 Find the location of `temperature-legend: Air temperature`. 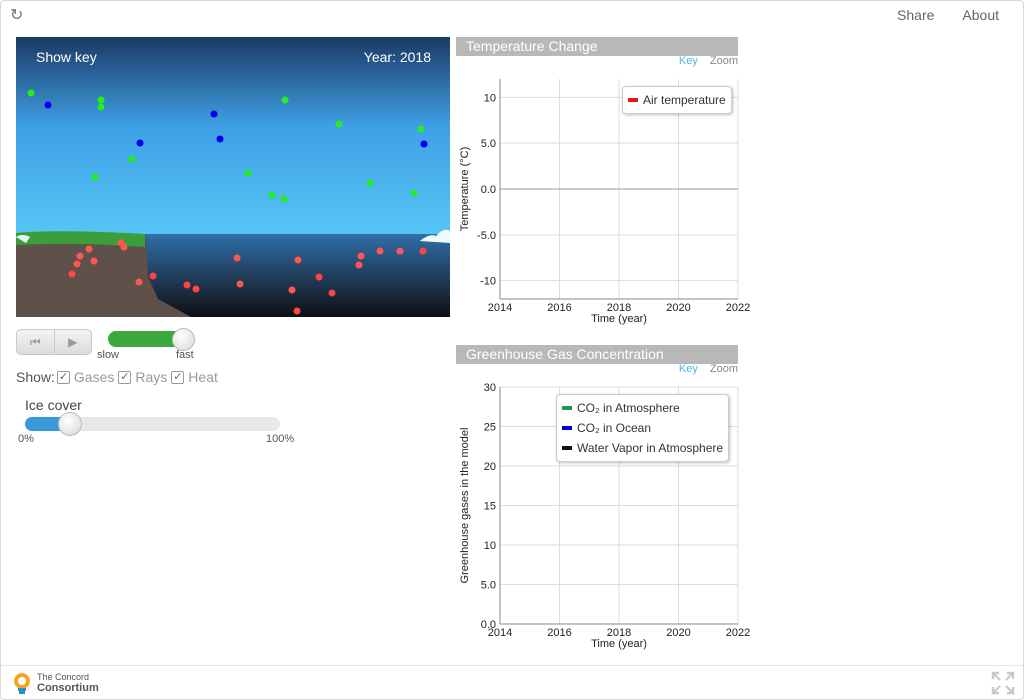

temperature-legend: Air temperature is located at coordinates (677, 100).